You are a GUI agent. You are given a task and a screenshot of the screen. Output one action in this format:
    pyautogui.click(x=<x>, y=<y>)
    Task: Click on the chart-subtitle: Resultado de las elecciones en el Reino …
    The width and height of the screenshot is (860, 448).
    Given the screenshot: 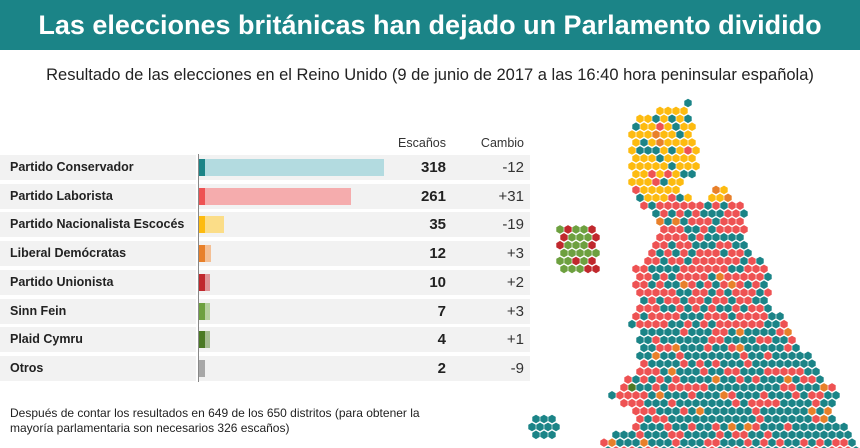 What is the action you would take?
    pyautogui.click(x=430, y=75)
    